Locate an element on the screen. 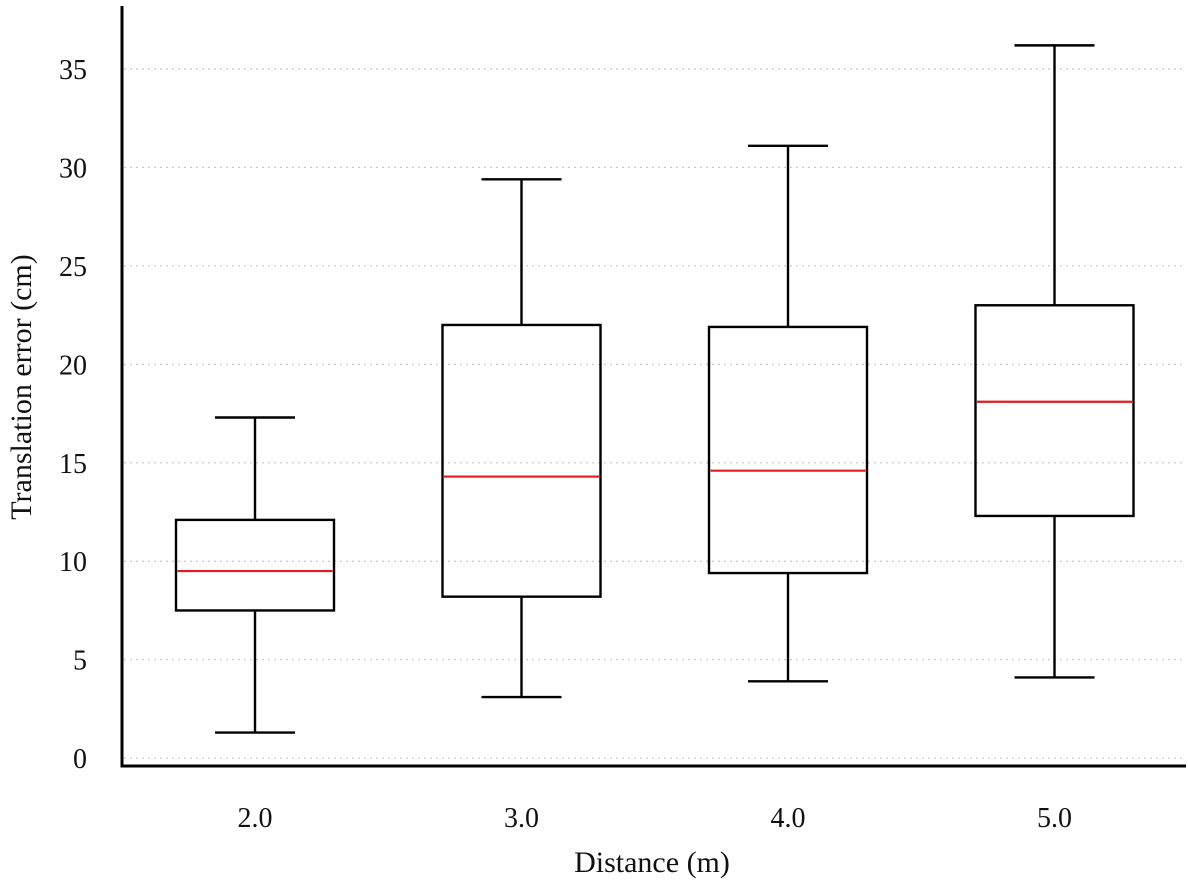 This screenshot has width=1188, height=885. x-tick-label: 2.0 is located at coordinates (255, 818).